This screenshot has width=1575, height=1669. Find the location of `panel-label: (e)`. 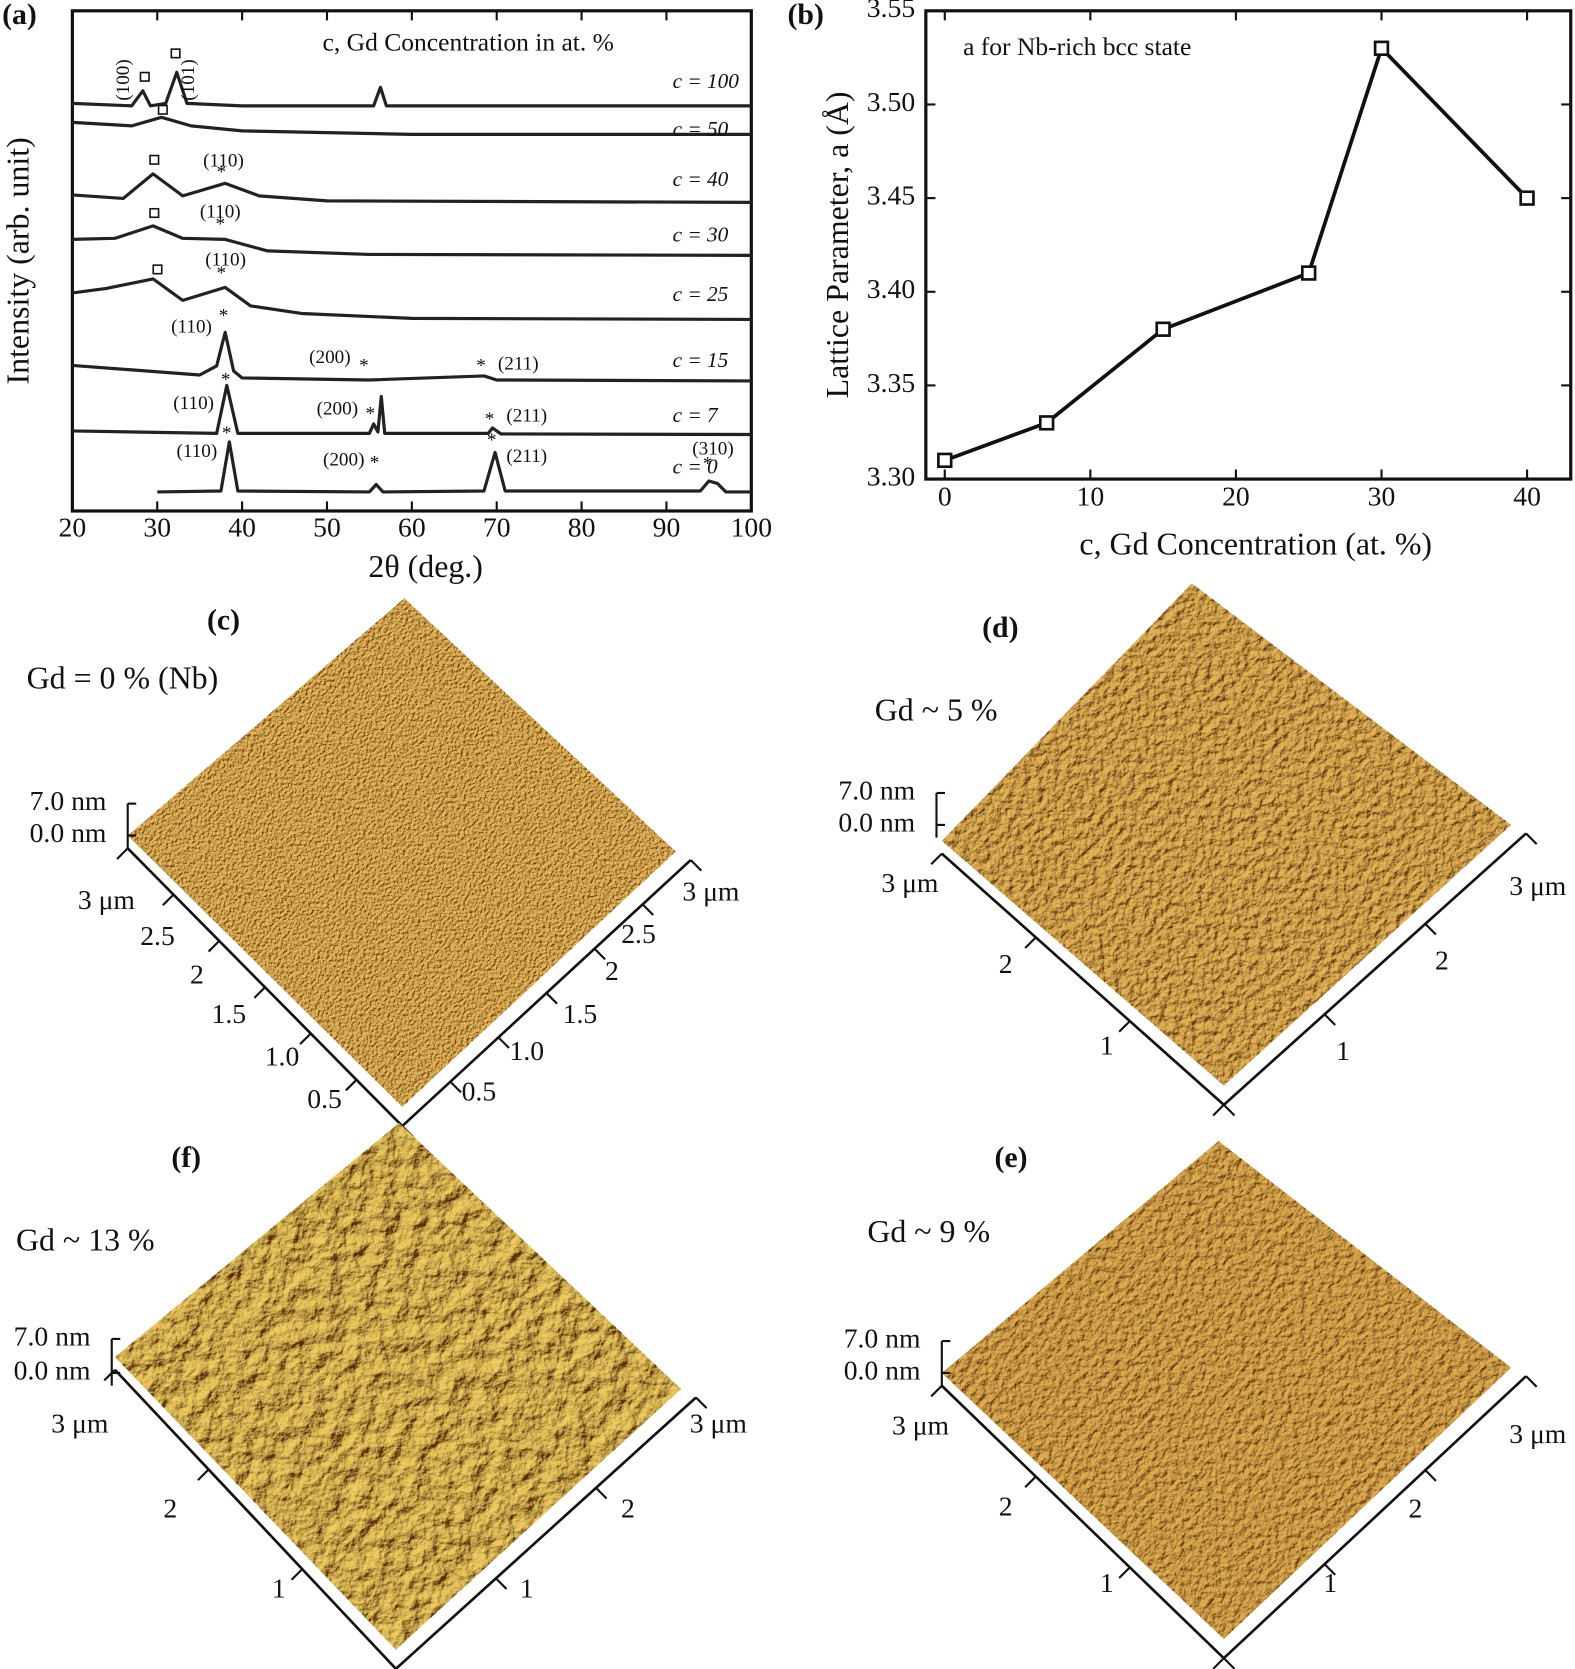

panel-label: (e) is located at coordinates (1010, 1157).